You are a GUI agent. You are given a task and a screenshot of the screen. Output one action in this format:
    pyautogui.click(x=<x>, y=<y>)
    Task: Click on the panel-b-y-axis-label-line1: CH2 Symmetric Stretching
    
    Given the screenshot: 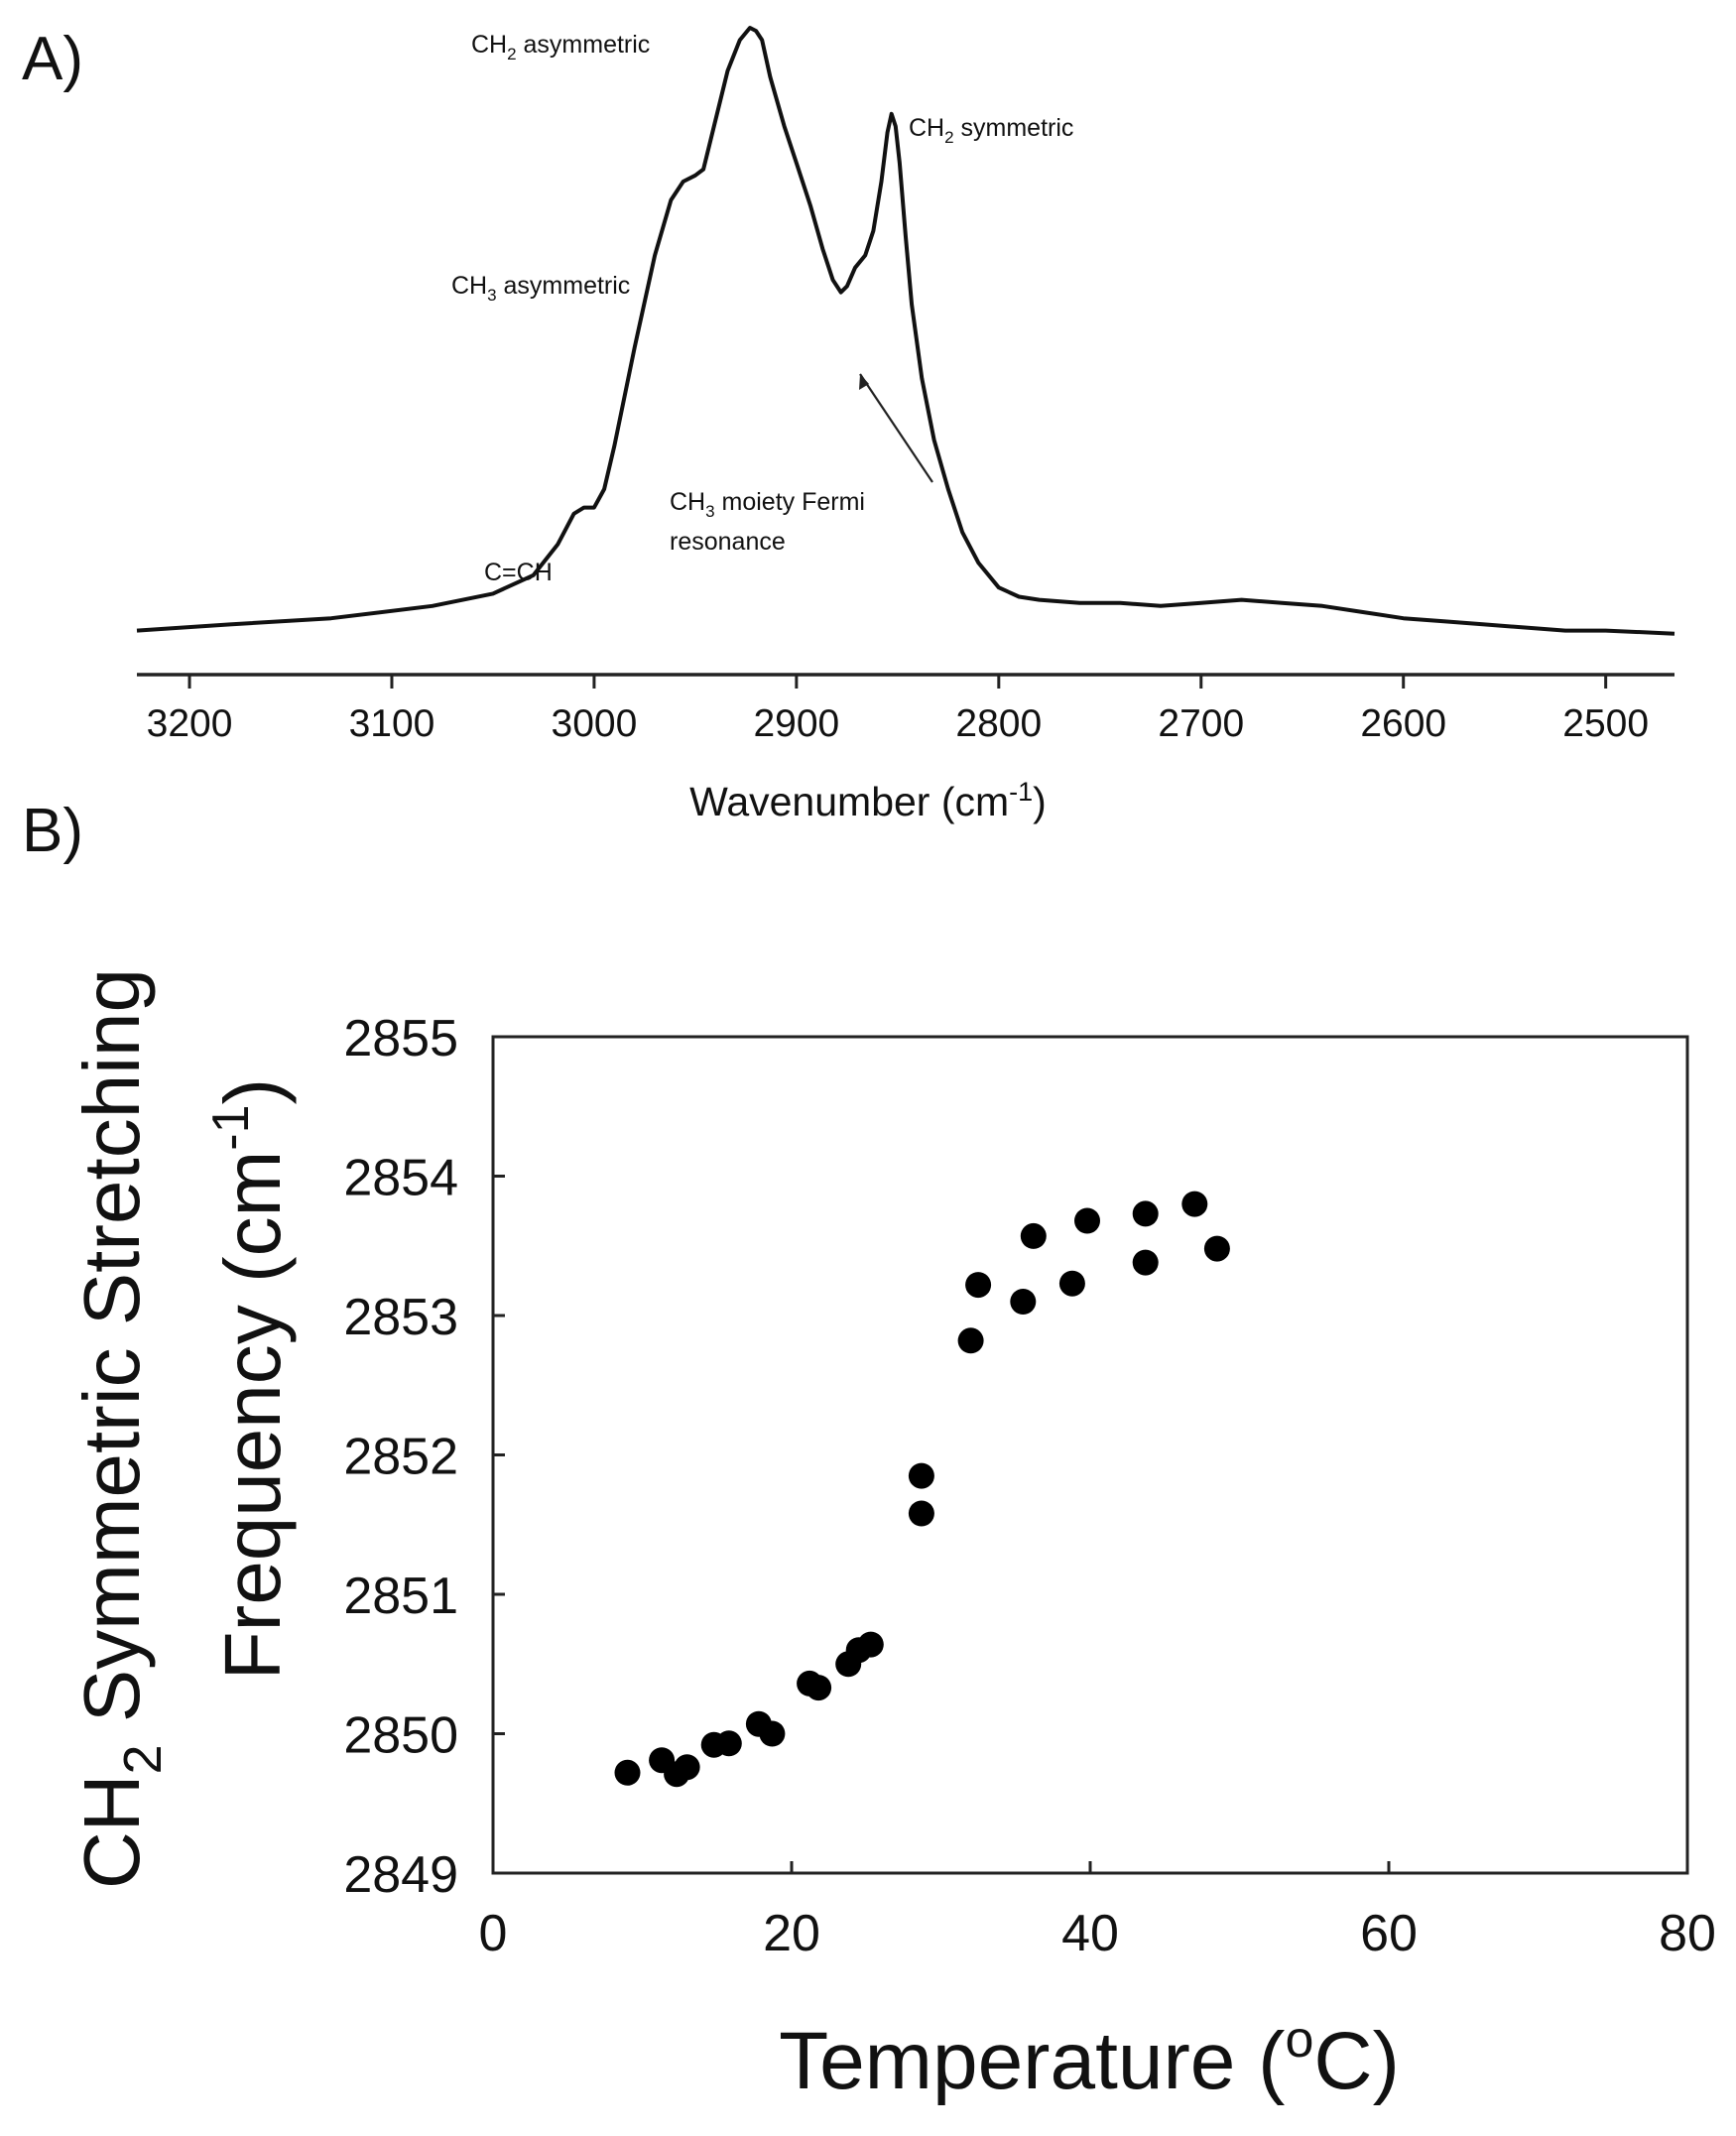 What is the action you would take?
    pyautogui.click(x=120, y=1428)
    